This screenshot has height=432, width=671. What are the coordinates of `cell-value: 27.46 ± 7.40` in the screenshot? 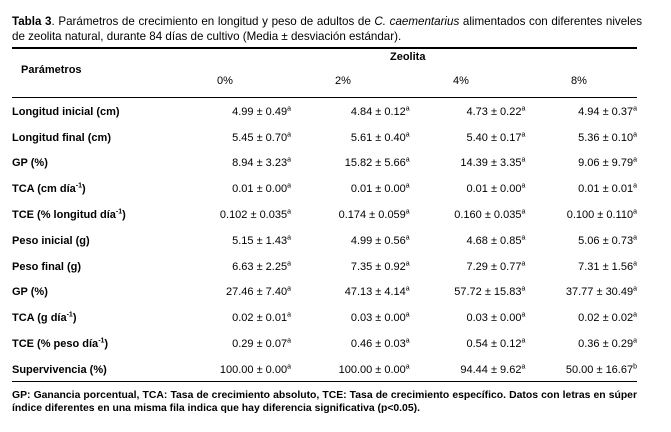 It's located at (257, 292).